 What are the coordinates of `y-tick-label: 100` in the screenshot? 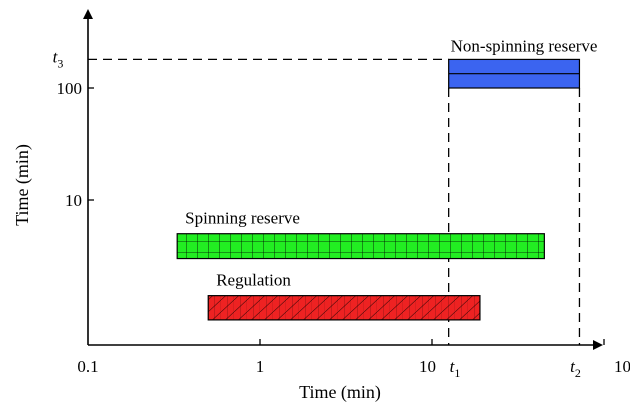 It's located at (70, 88).